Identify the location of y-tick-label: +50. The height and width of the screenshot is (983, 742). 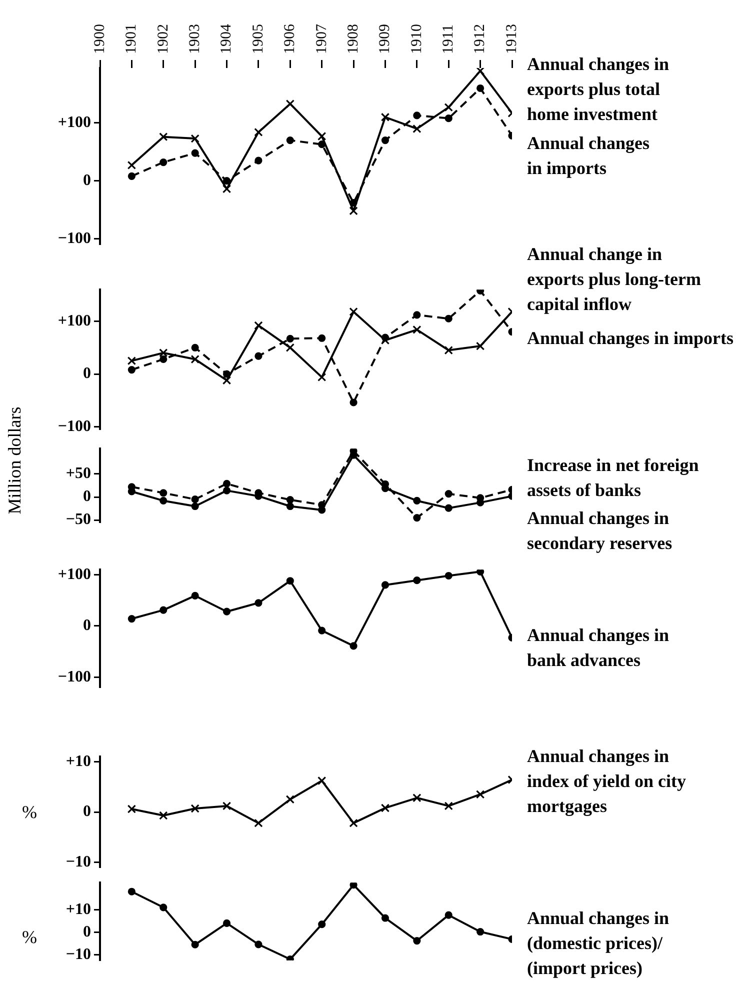
(78, 473).